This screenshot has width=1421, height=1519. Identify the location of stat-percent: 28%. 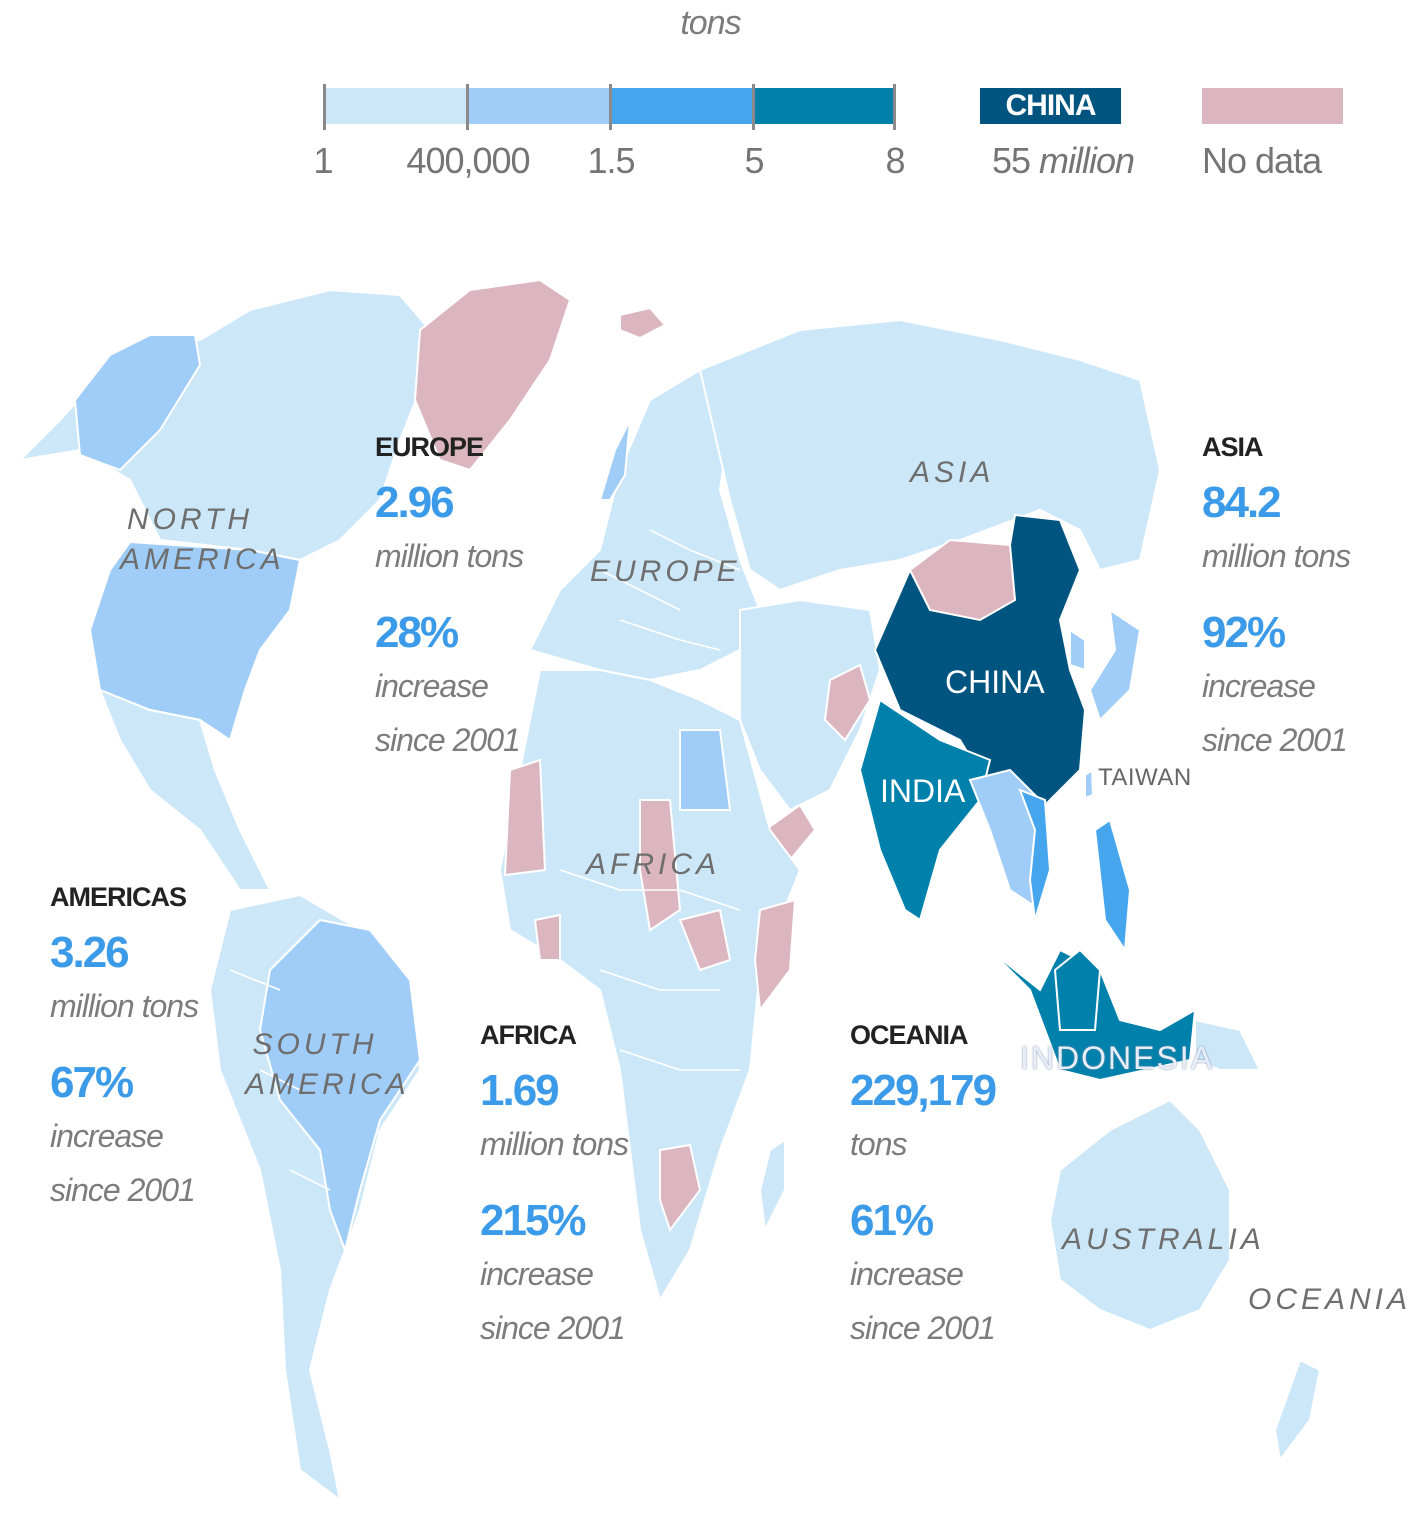
(417, 632).